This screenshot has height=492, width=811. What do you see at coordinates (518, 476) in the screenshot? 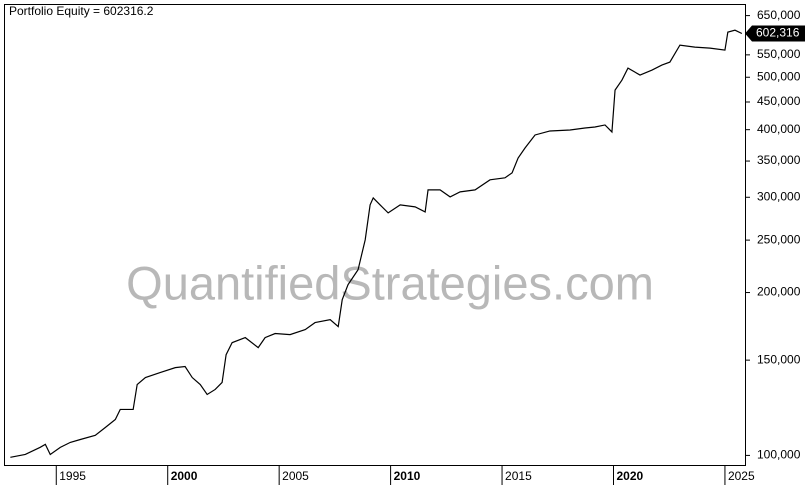
I see `x-tick-label: 2015` at bounding box center [518, 476].